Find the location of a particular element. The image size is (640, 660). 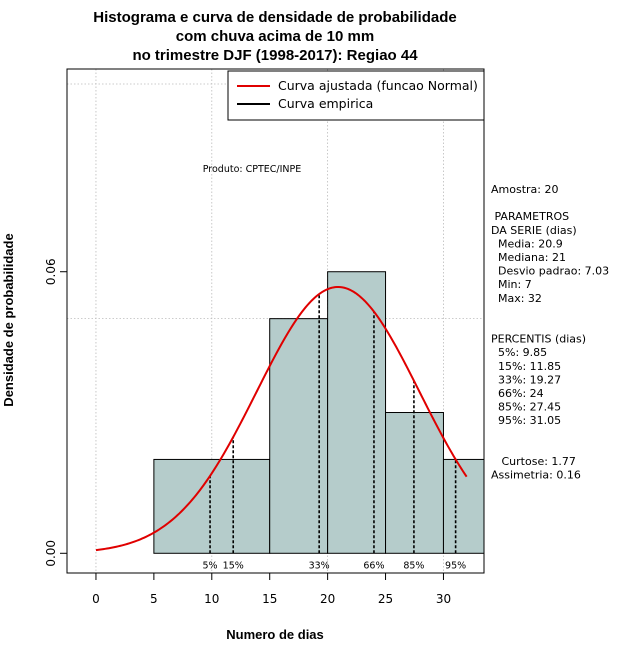

percentile-label-5%: 5% is located at coordinates (210, 565).